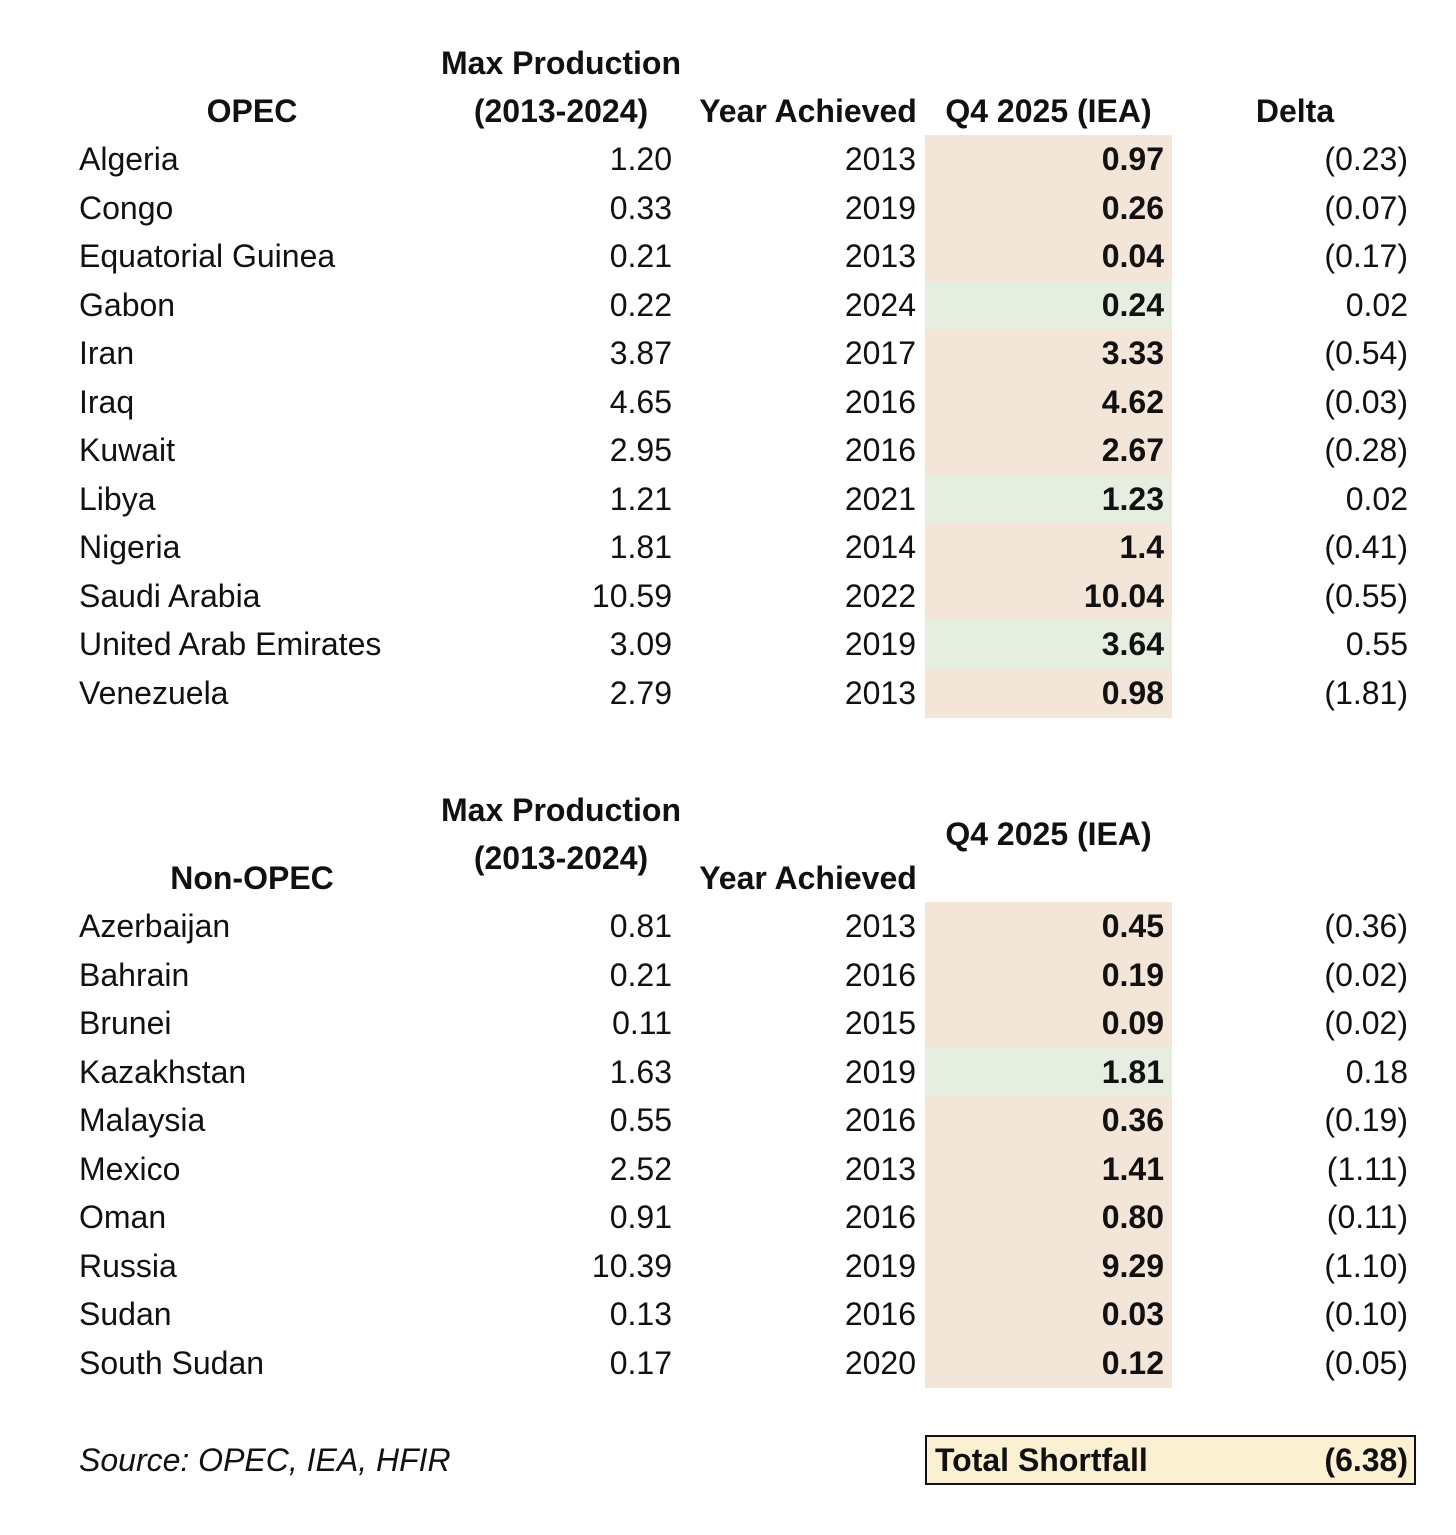 Image resolution: width=1456 pixels, height=1535 pixels. What do you see at coordinates (1048, 1363) in the screenshot?
I see `q4-2025-value: 0.12` at bounding box center [1048, 1363].